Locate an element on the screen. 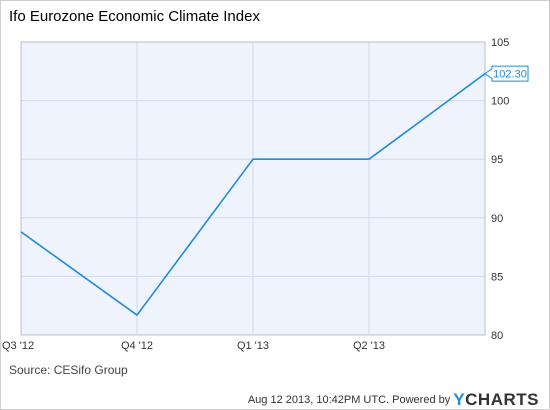  brand-name: CHARTS is located at coordinates (502, 399).